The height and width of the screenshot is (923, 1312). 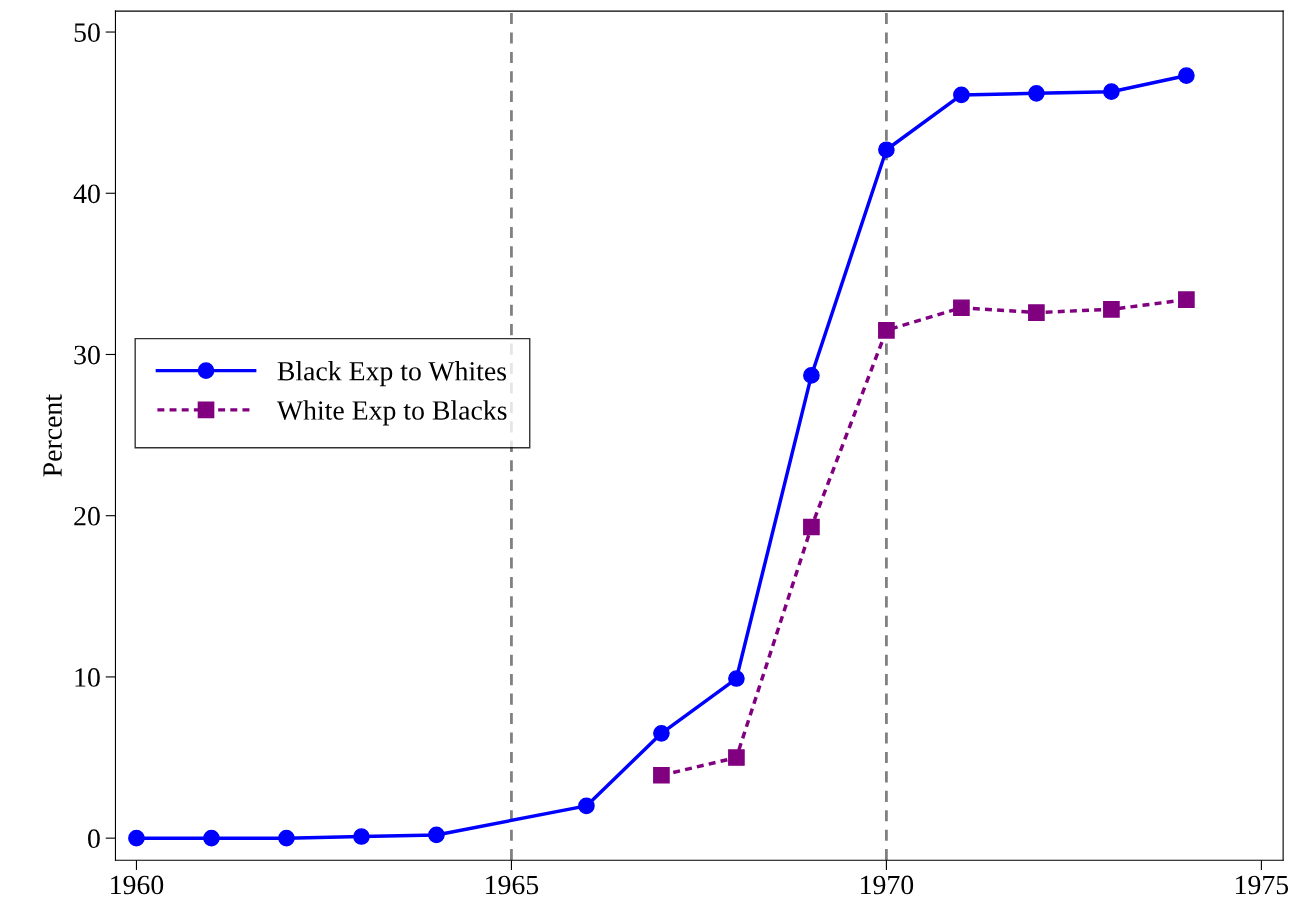 What do you see at coordinates (512, 885) in the screenshot?
I see `x-tick-label: 1965` at bounding box center [512, 885].